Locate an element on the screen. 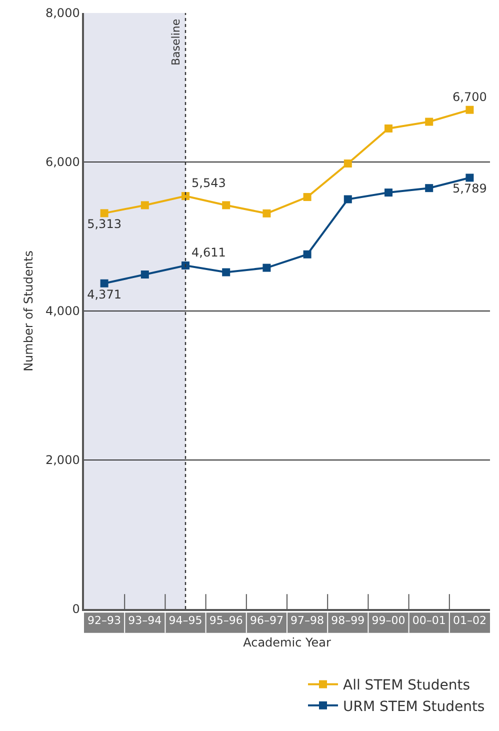 This screenshot has width=499, height=731. x-tick-label: 96–97 is located at coordinates (267, 620).